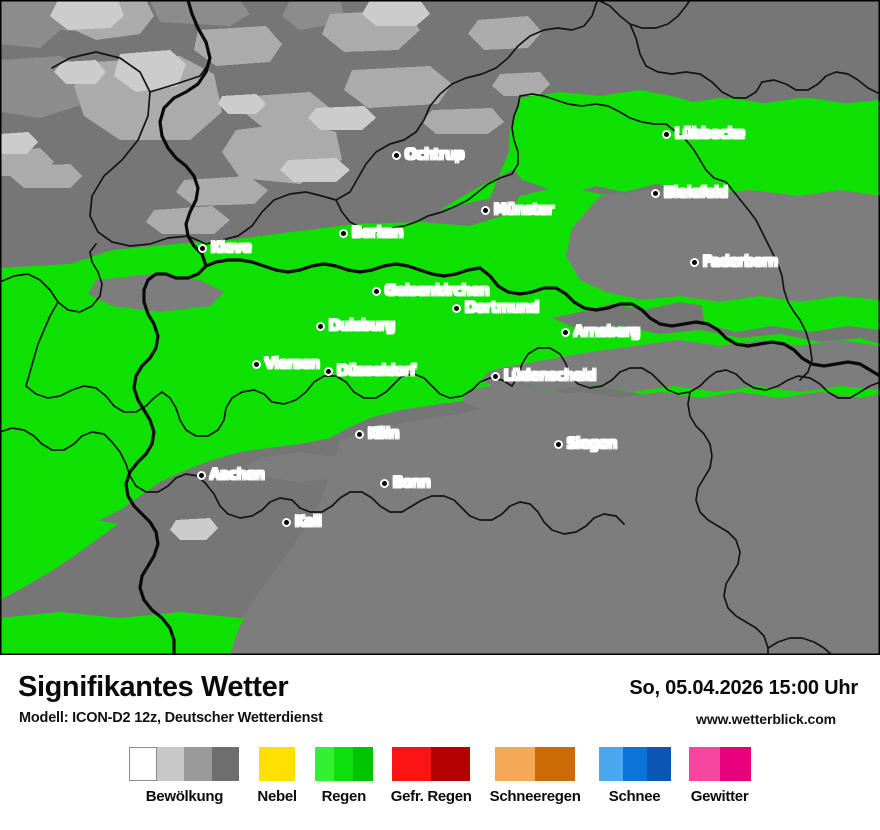 The height and width of the screenshot is (830, 880). I want to click on city-marker: Duisburg, so click(355, 326).